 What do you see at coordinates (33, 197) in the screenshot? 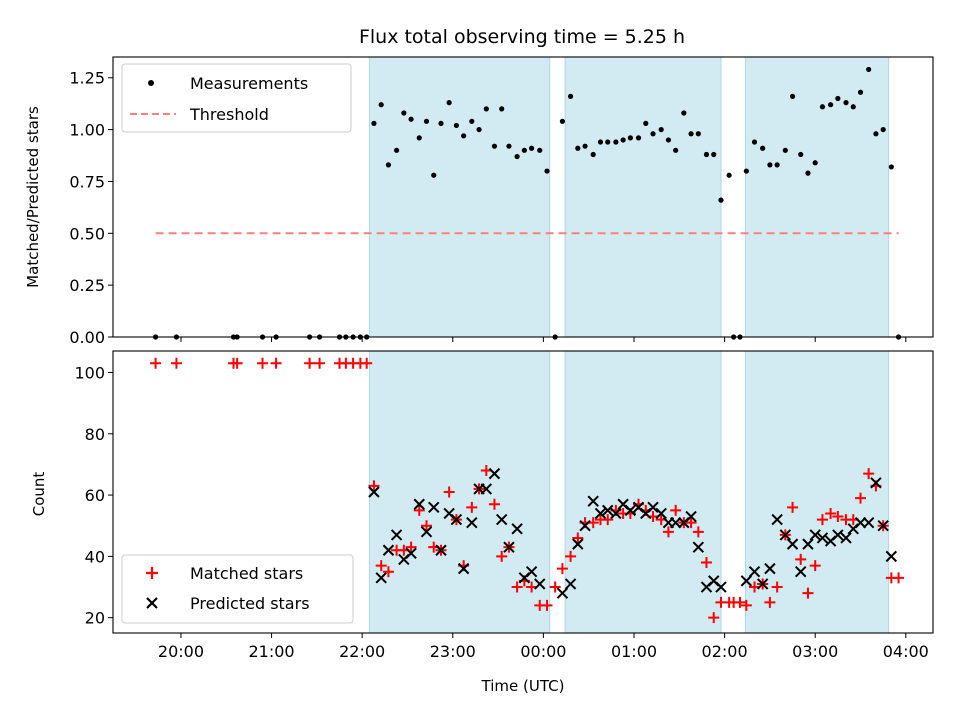
I see `top-y-axis-label: Matched/Predicted stars` at bounding box center [33, 197].